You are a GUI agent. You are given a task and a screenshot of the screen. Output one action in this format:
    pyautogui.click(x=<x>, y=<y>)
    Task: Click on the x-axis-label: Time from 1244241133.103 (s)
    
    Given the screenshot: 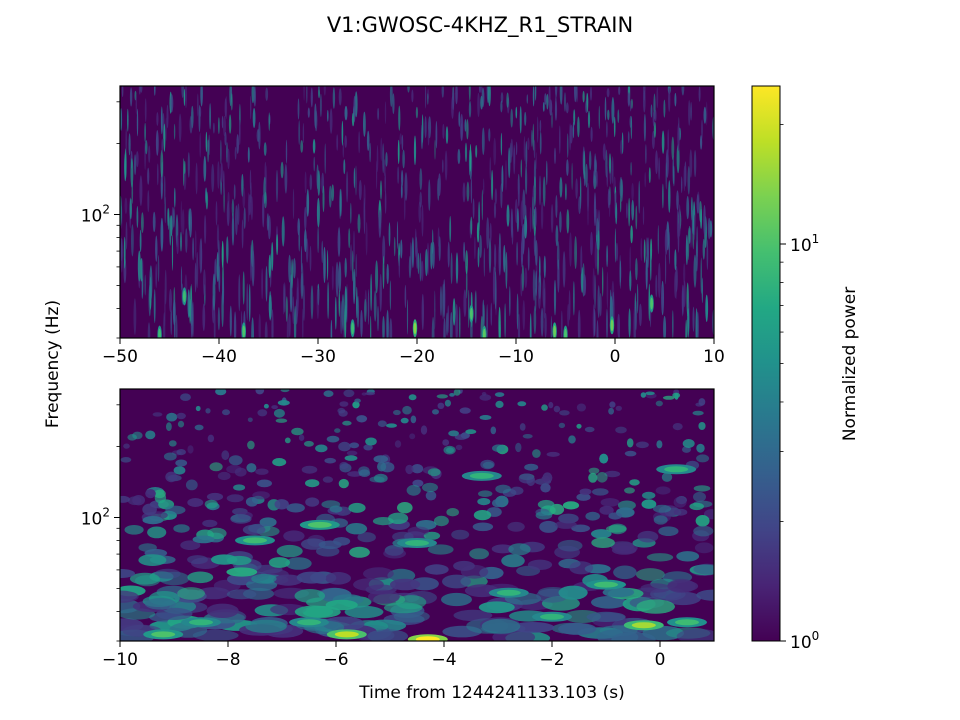 What is the action you would take?
    pyautogui.click(x=491, y=693)
    